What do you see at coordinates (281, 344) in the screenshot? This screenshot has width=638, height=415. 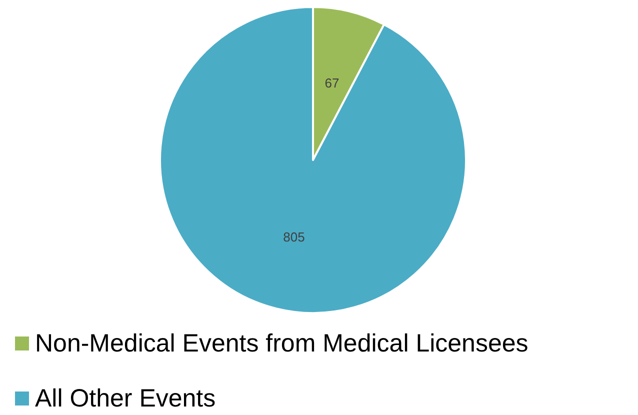 I see `legend-label: Non-Medical Events from Medical Licensees` at bounding box center [281, 344].